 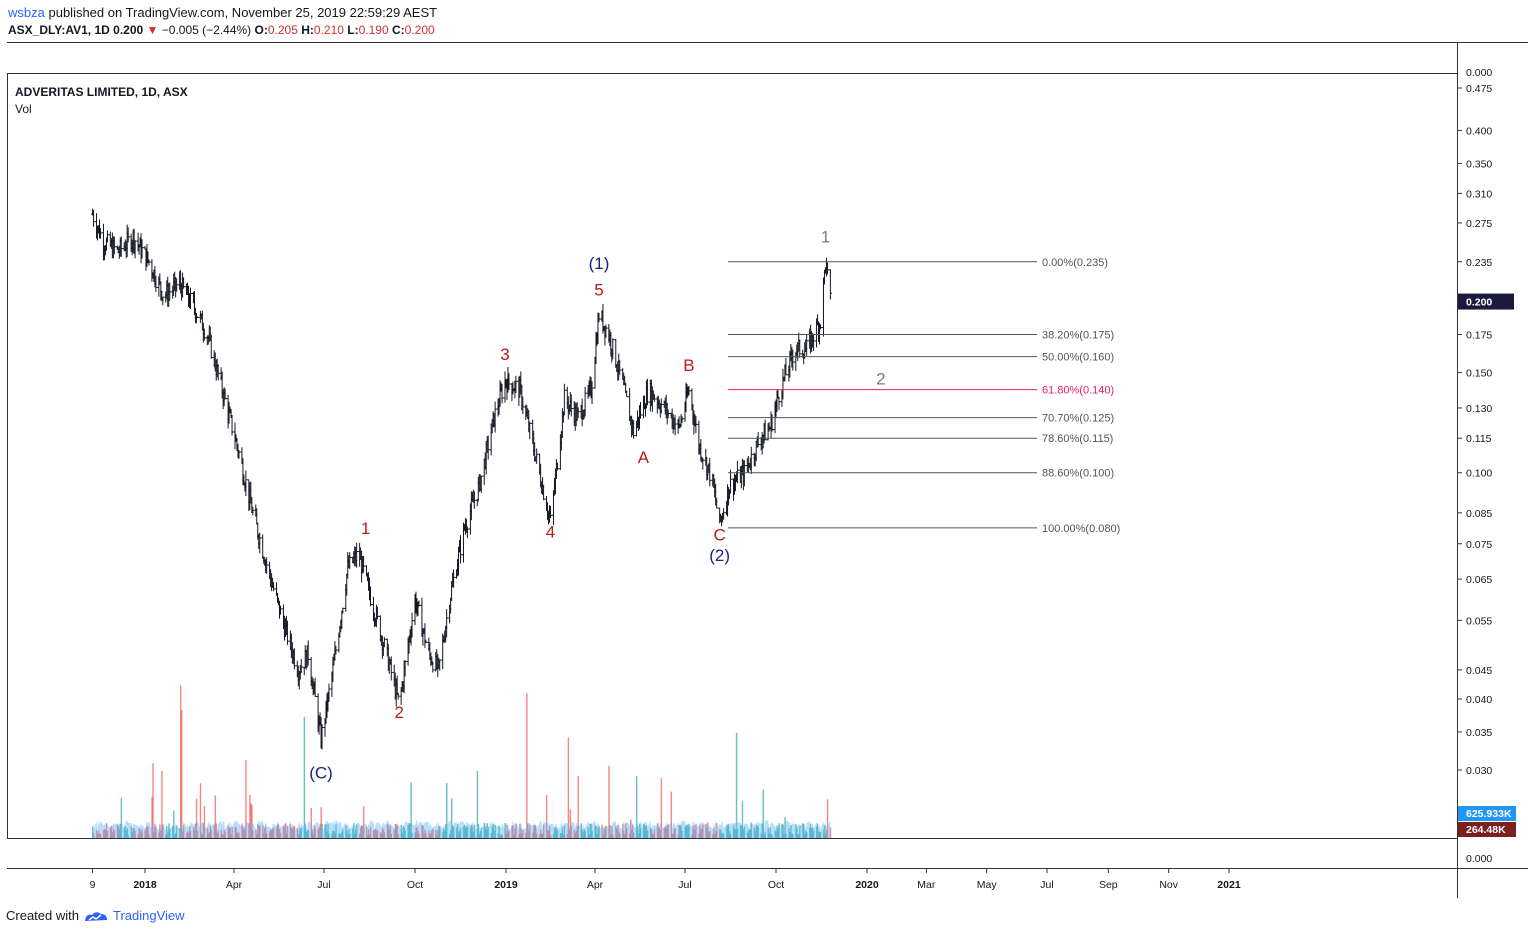 What do you see at coordinates (26, 12) in the screenshot?
I see `publisher-name: wsbza` at bounding box center [26, 12].